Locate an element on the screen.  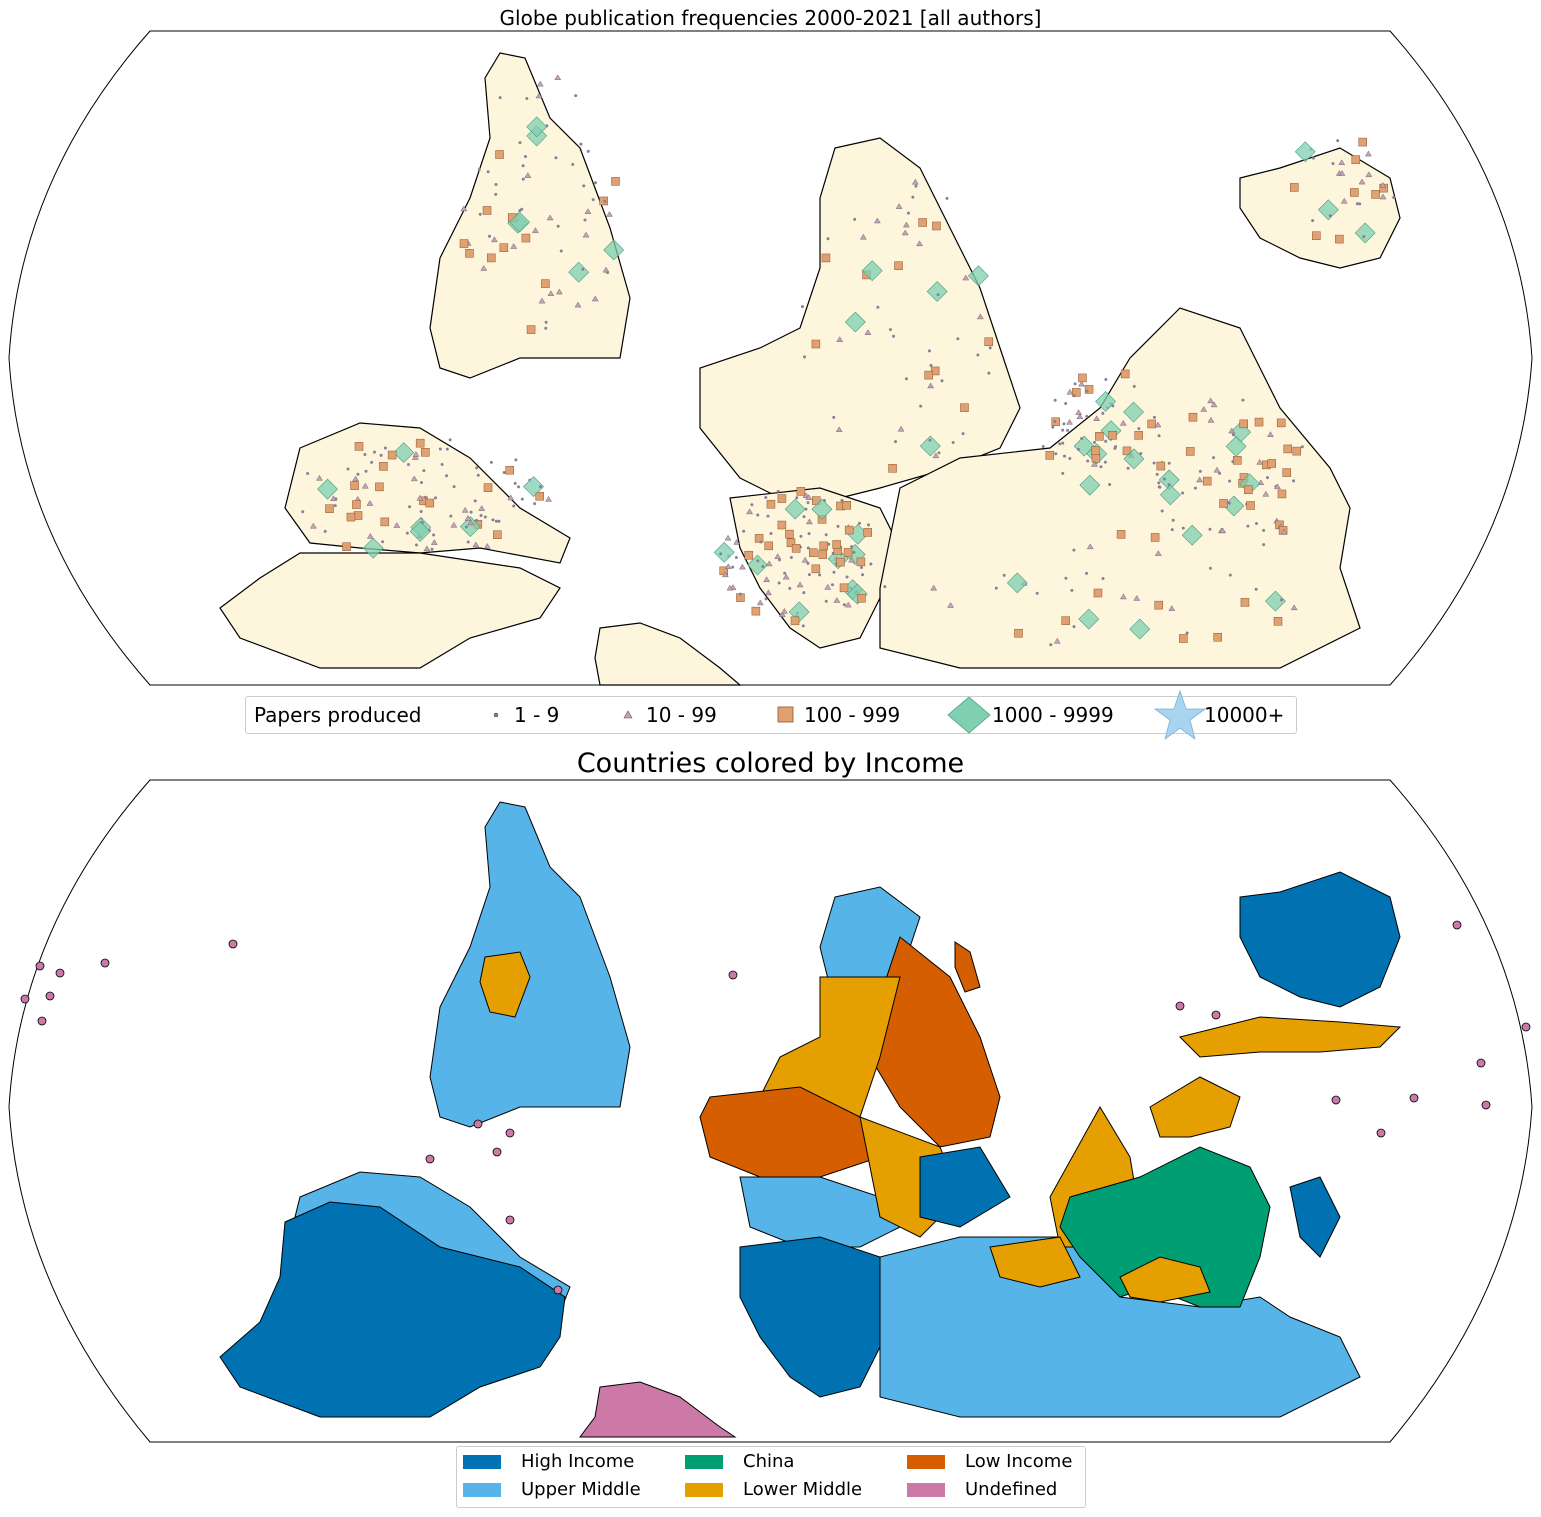
swatch-upper-middle is located at coordinates (482, 1490).